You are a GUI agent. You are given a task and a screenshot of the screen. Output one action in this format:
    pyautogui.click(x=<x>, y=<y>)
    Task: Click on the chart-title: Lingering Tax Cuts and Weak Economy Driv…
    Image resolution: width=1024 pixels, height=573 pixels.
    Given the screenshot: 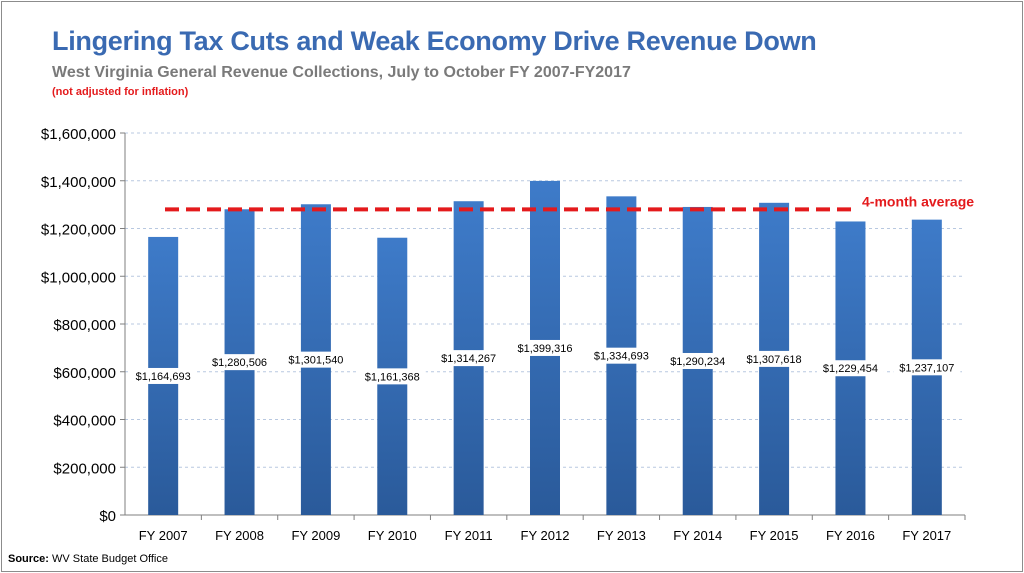 What is the action you would take?
    pyautogui.click(x=434, y=41)
    